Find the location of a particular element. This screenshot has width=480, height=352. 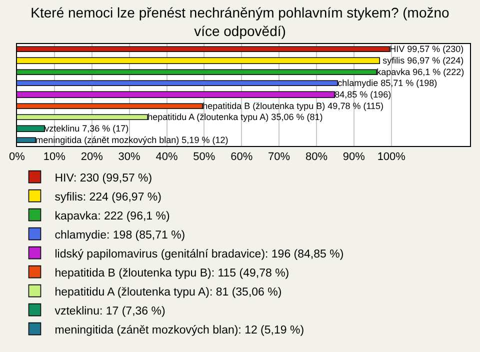

legend-label: kapavka: 222 (96,1 %) is located at coordinates (112, 216).